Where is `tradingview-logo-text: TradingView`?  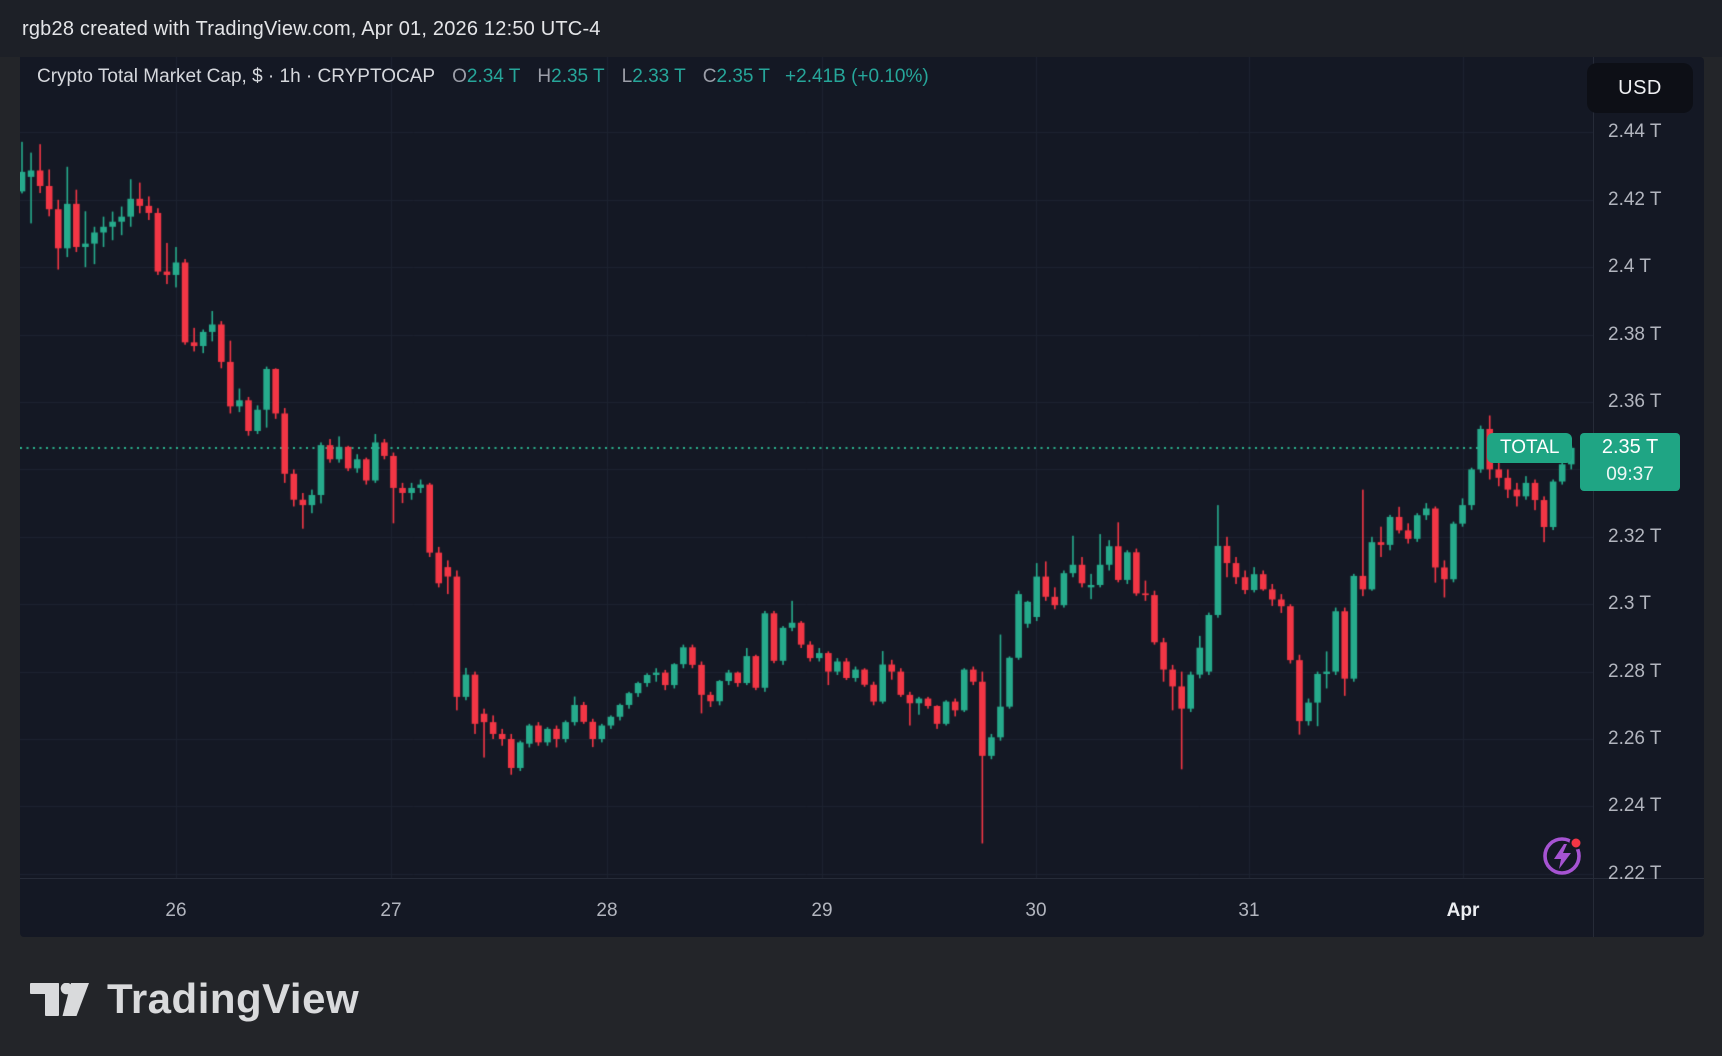 tradingview-logo-text: TradingView is located at coordinates (233, 998).